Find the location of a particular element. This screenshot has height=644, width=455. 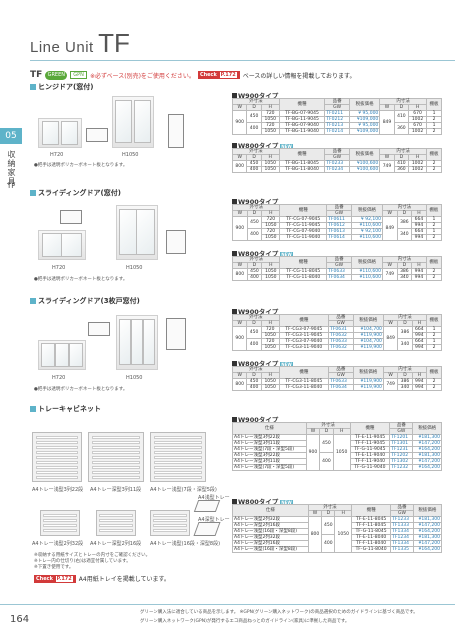

header-divider is located at coordinates (242, 60).